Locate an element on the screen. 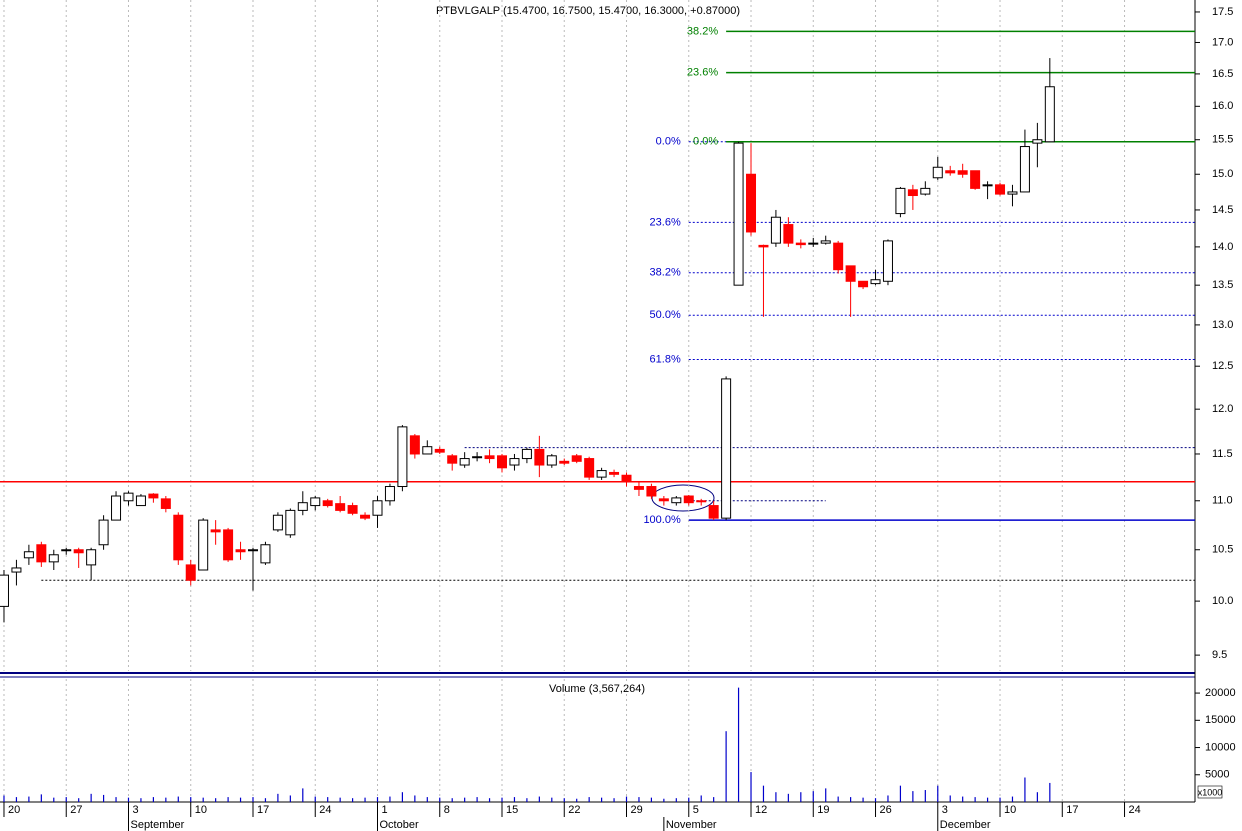 The height and width of the screenshot is (831, 1242). y-tick-label: 16.5 is located at coordinates (1222, 74).